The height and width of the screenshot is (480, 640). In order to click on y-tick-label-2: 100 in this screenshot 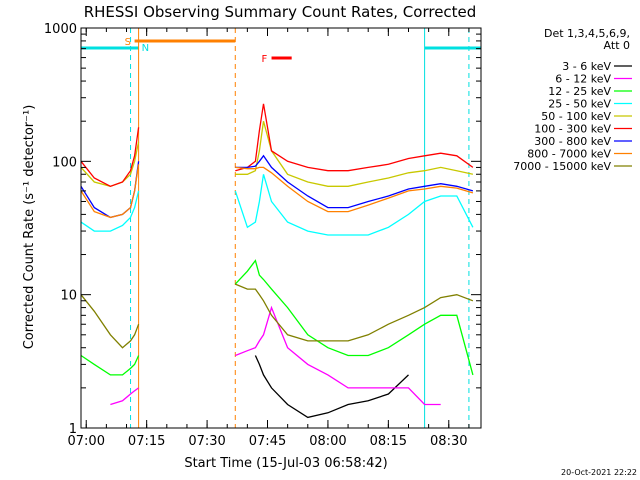, I will do `click(64, 162)`.